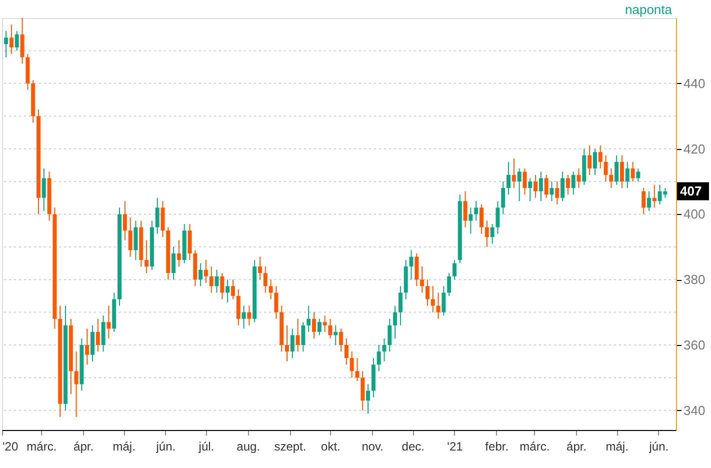 This screenshot has height=468, width=711. I want to click on x-tick-label: ápr., so click(576, 447).